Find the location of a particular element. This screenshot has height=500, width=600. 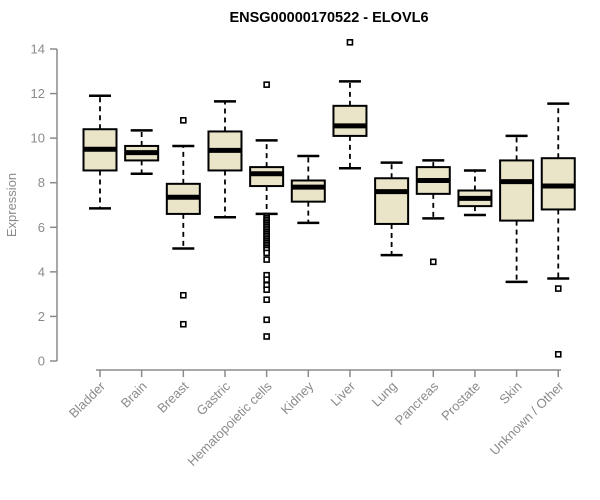

y-tick-label: 14 is located at coordinates (38, 49).